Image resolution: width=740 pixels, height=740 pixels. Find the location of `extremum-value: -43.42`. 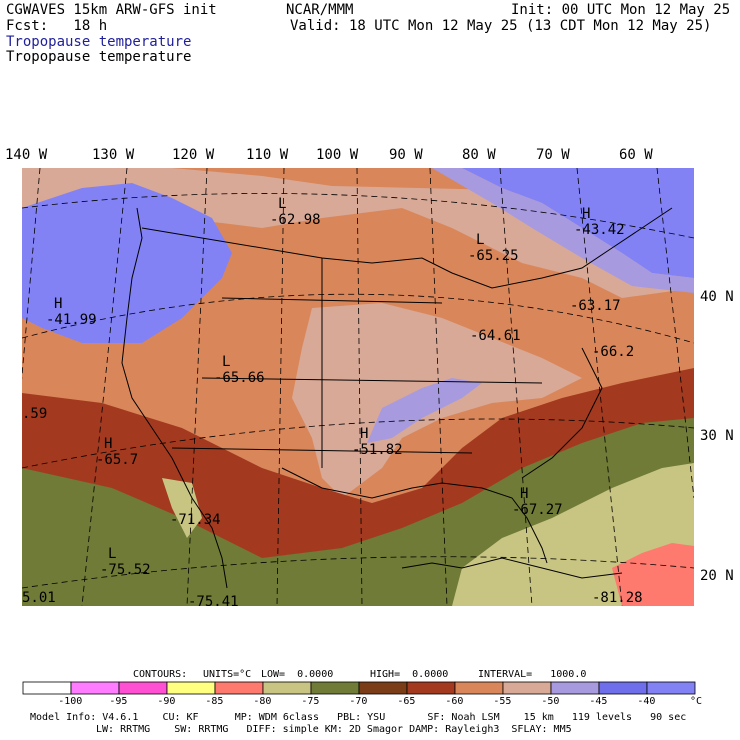

extremum-value: -43.42 is located at coordinates (599, 230).